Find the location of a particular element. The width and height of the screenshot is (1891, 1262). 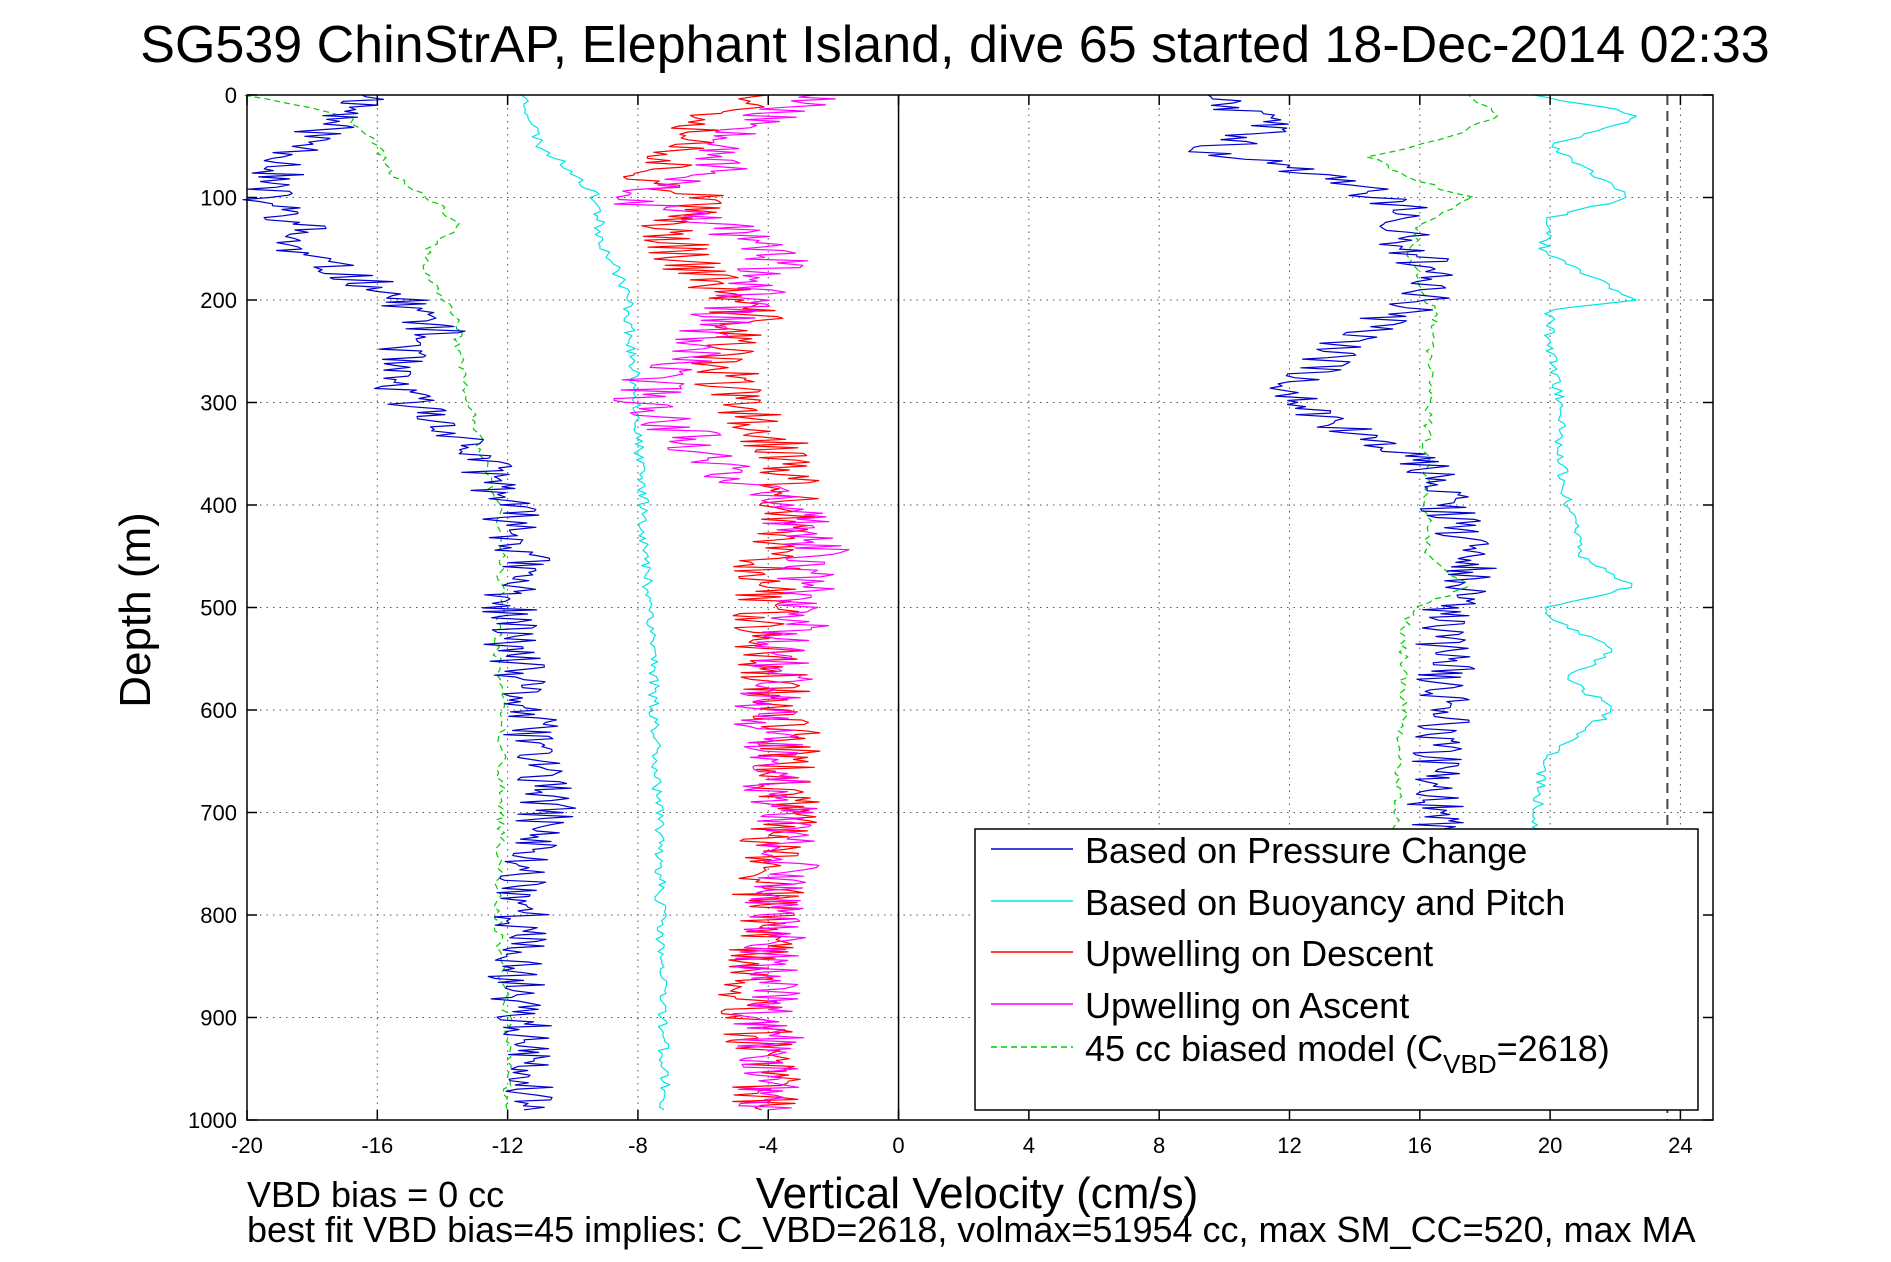

y-tick-label: 400 is located at coordinates (218, 505).